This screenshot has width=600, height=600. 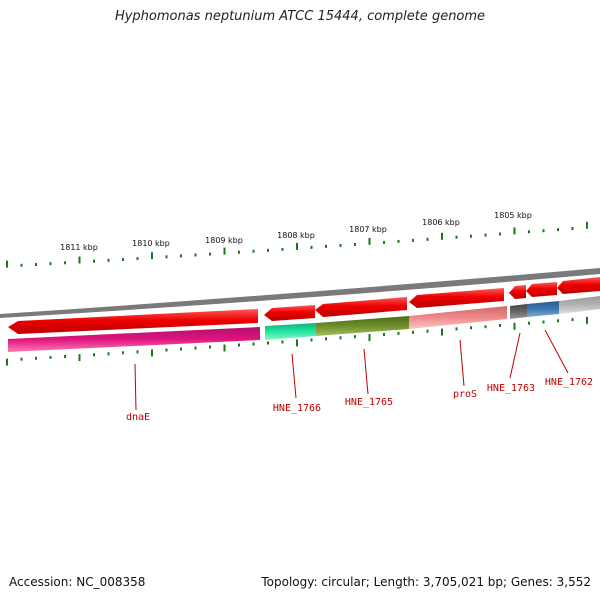 What do you see at coordinates (369, 402) in the screenshot?
I see `gene-label-hne1765: HNE_1765` at bounding box center [369, 402].